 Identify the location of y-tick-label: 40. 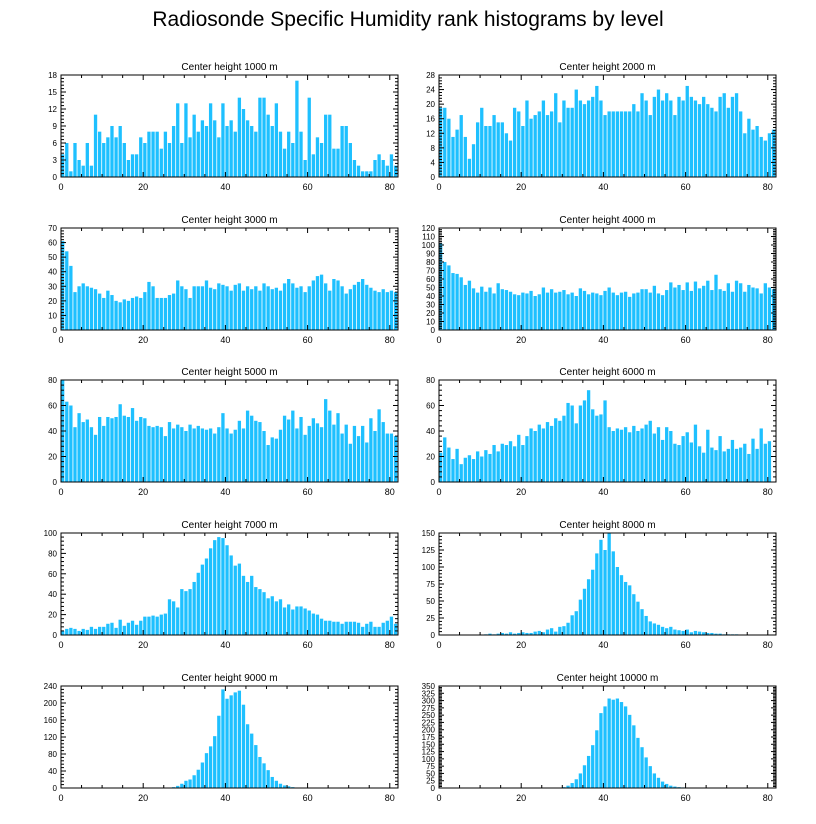
(52, 771).